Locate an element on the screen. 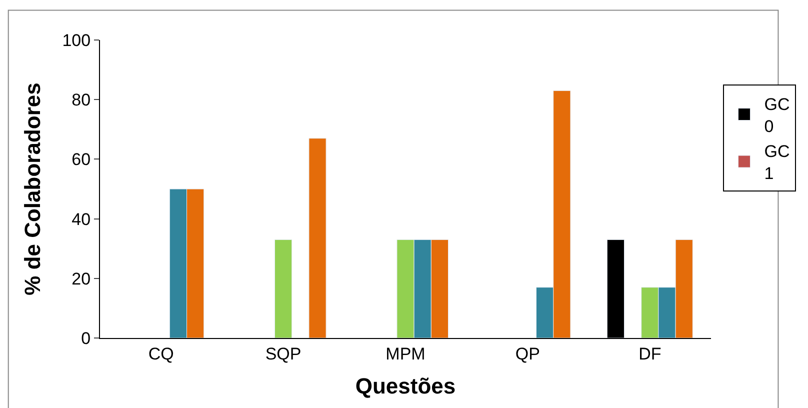 This screenshot has height=408, width=808. x-tick-label: SQP is located at coordinates (283, 354).